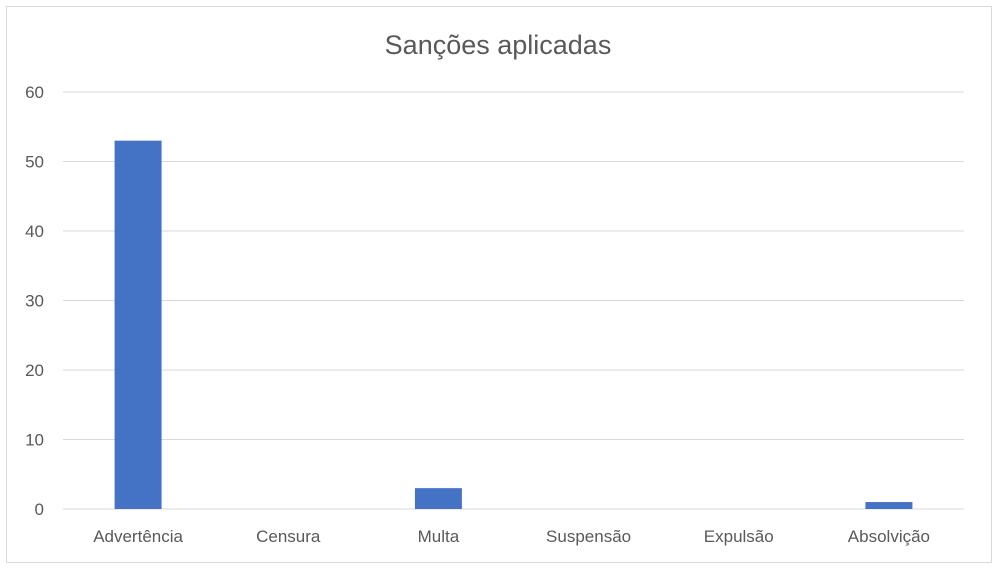 This screenshot has height=571, width=1000. What do you see at coordinates (34, 231) in the screenshot?
I see `y-tick-label: 40` at bounding box center [34, 231].